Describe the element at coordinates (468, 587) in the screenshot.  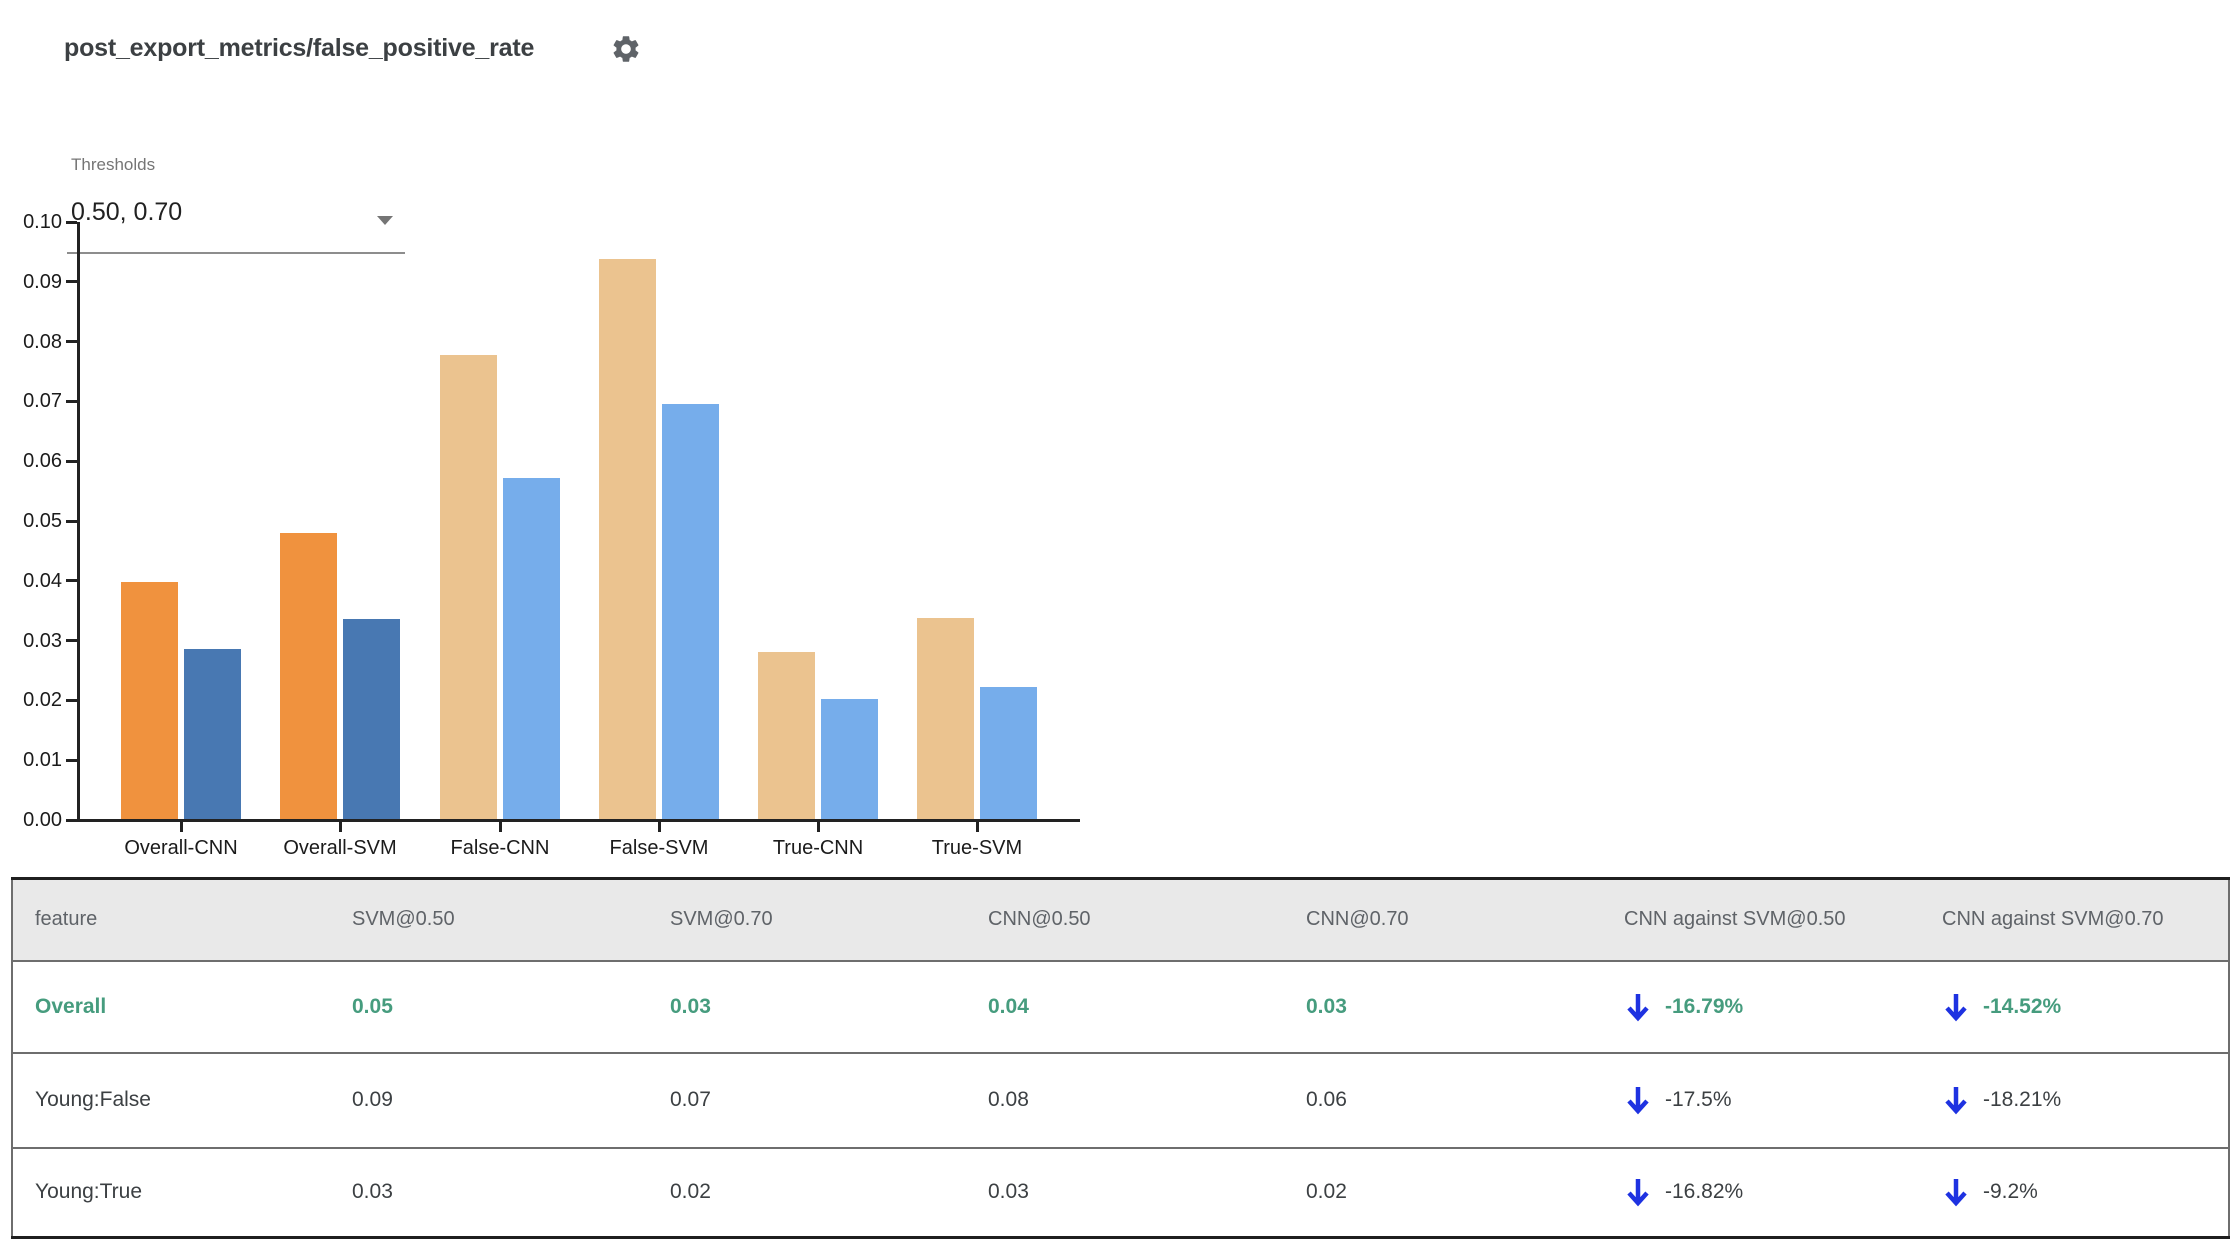
I see `bar-False-CNN-t050` at that location.